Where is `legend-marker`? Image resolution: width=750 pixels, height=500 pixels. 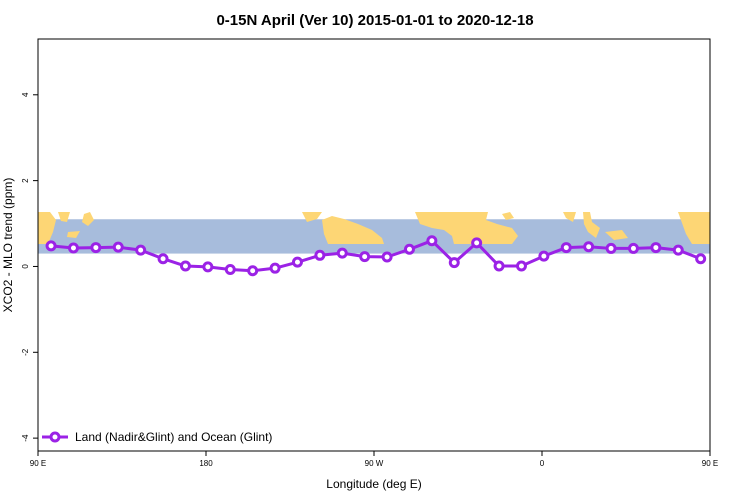
legend-marker is located at coordinates (55, 437).